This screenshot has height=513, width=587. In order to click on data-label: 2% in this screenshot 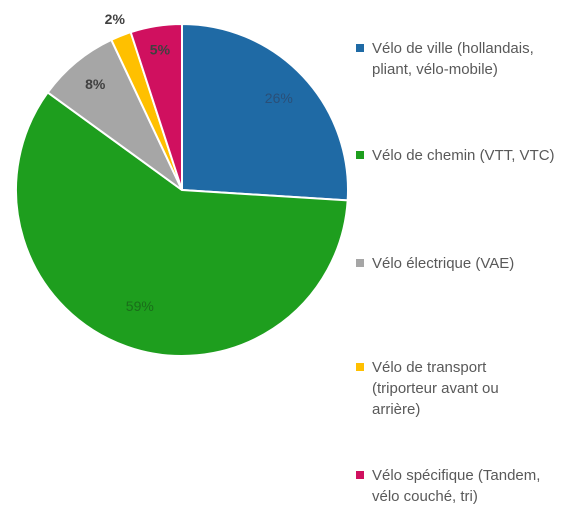, I will do `click(115, 19)`.